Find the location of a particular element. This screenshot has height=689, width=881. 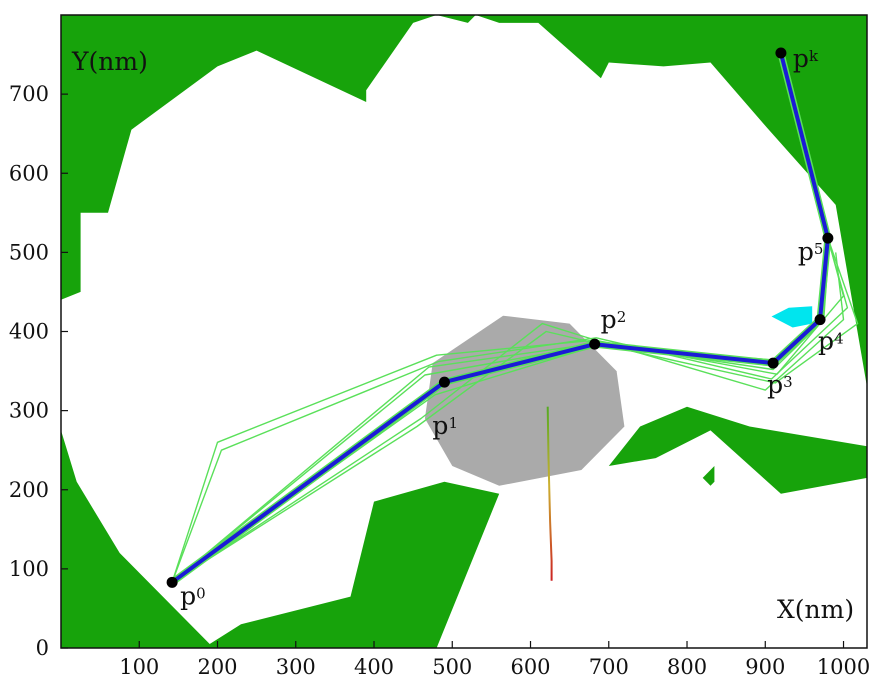

x-tick-label-4: 500 is located at coordinates (452, 667).